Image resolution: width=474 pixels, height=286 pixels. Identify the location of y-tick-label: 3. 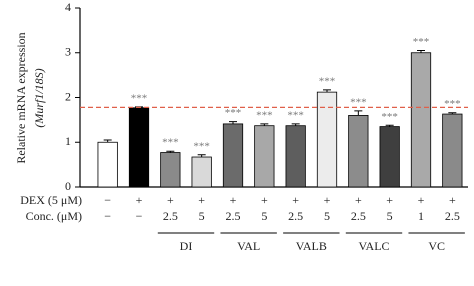
(68, 52).